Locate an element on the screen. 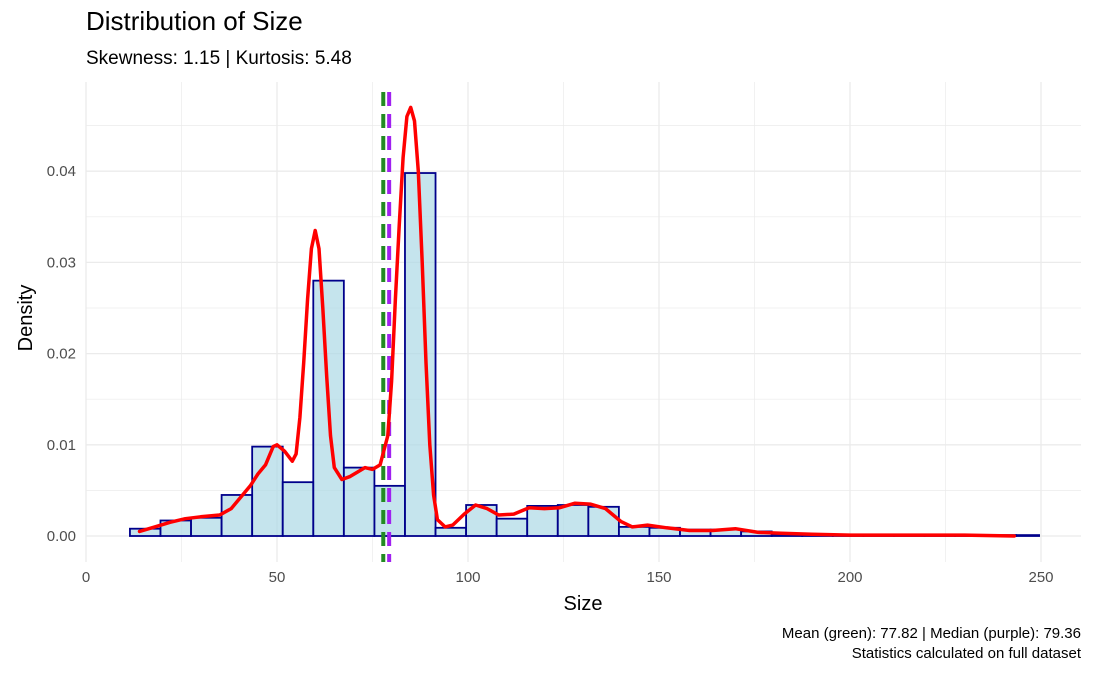 This screenshot has width=1093, height=675. x-tick-label: 250 is located at coordinates (1040, 577).